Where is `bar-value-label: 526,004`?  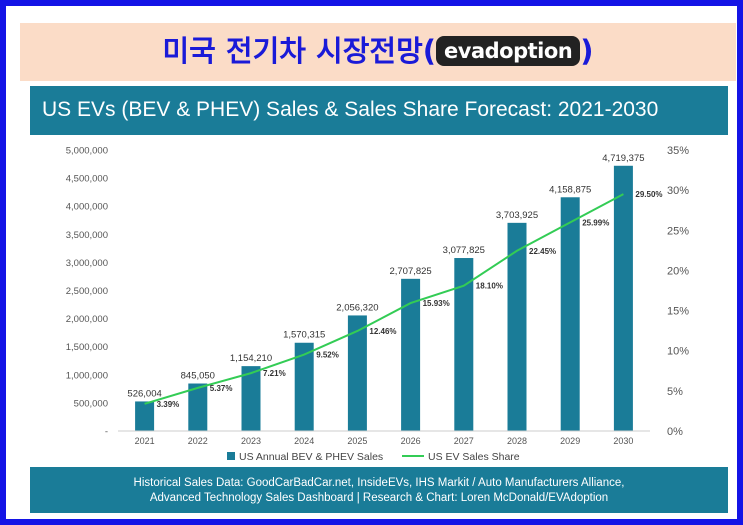
bar-value-label: 526,004 is located at coordinates (144, 393).